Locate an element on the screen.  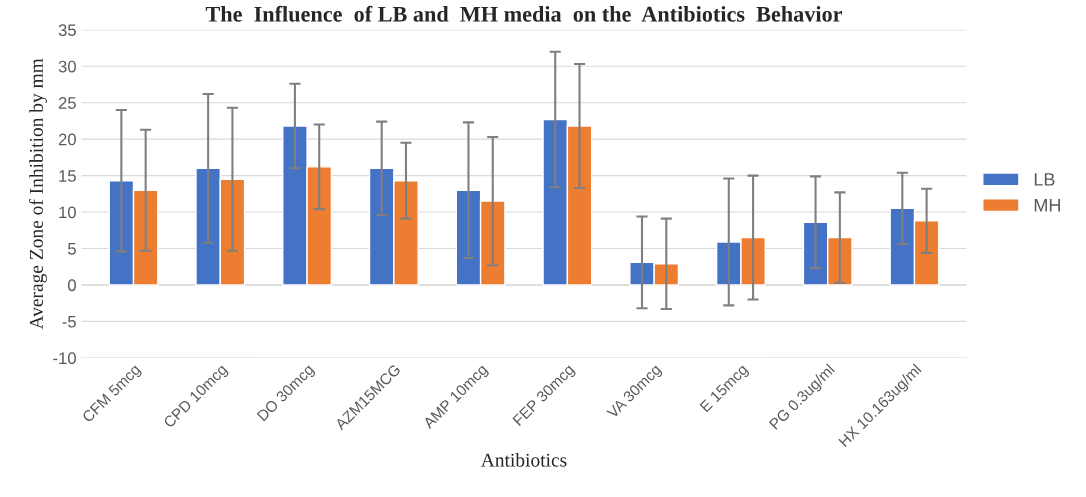
y-tick-label: 30 is located at coordinates (67, 66).